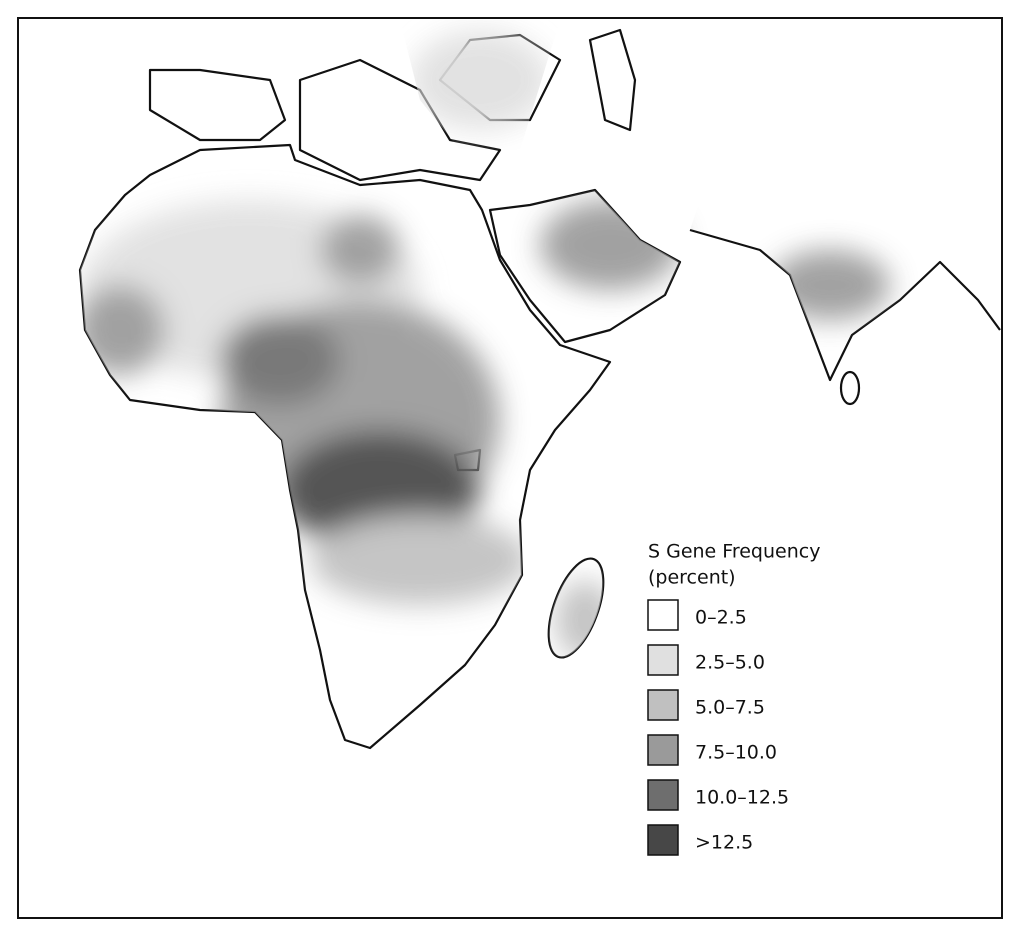  Describe the element at coordinates (730, 663) in the screenshot. I see `legend-label: 2.5–5.0` at that location.